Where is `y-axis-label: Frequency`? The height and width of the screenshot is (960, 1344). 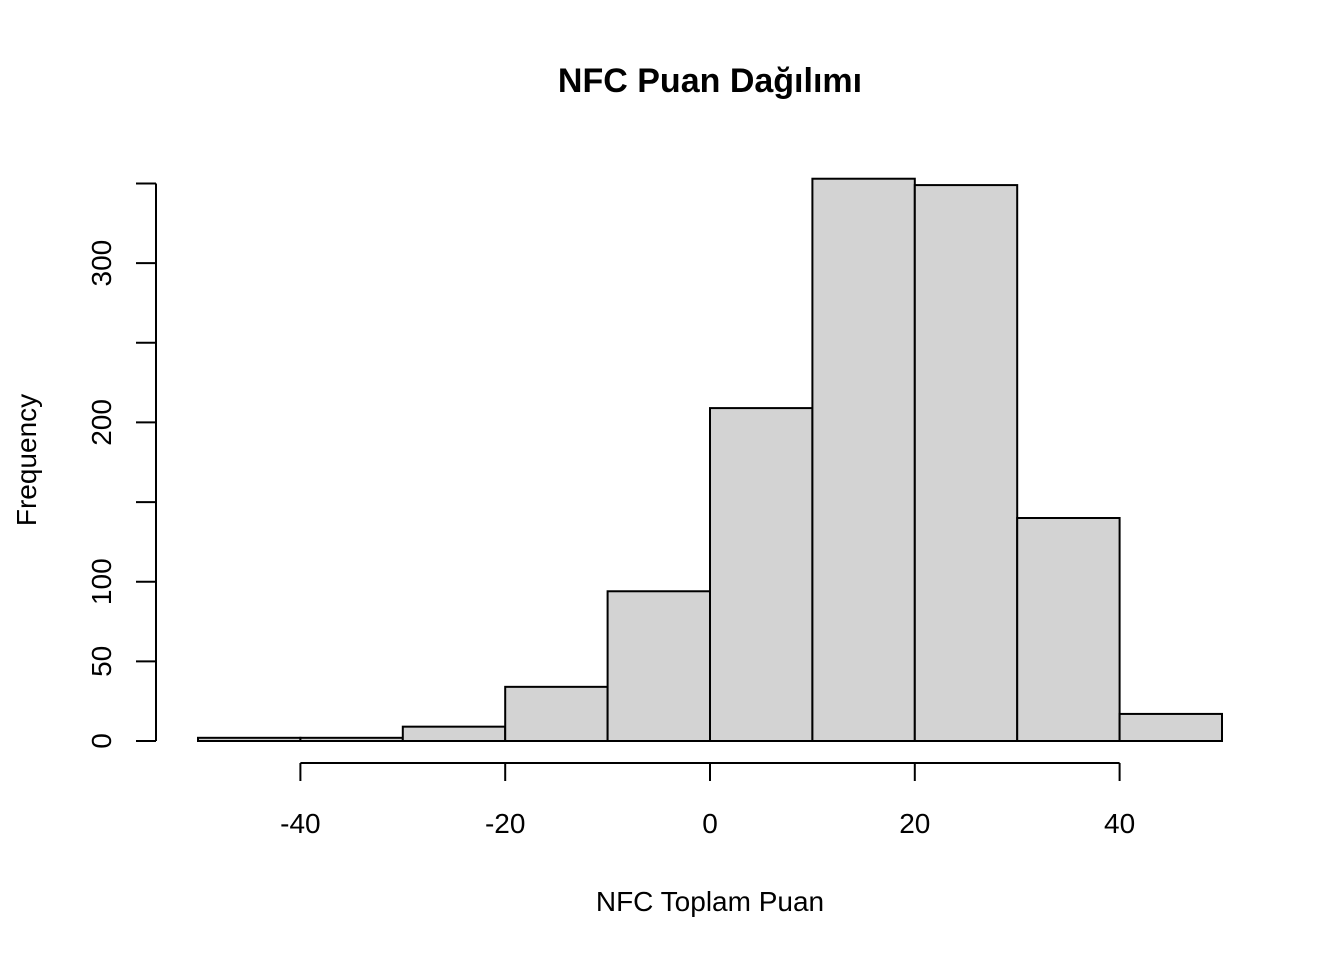
y-axis-label: Frequency is located at coordinates (26, 460).